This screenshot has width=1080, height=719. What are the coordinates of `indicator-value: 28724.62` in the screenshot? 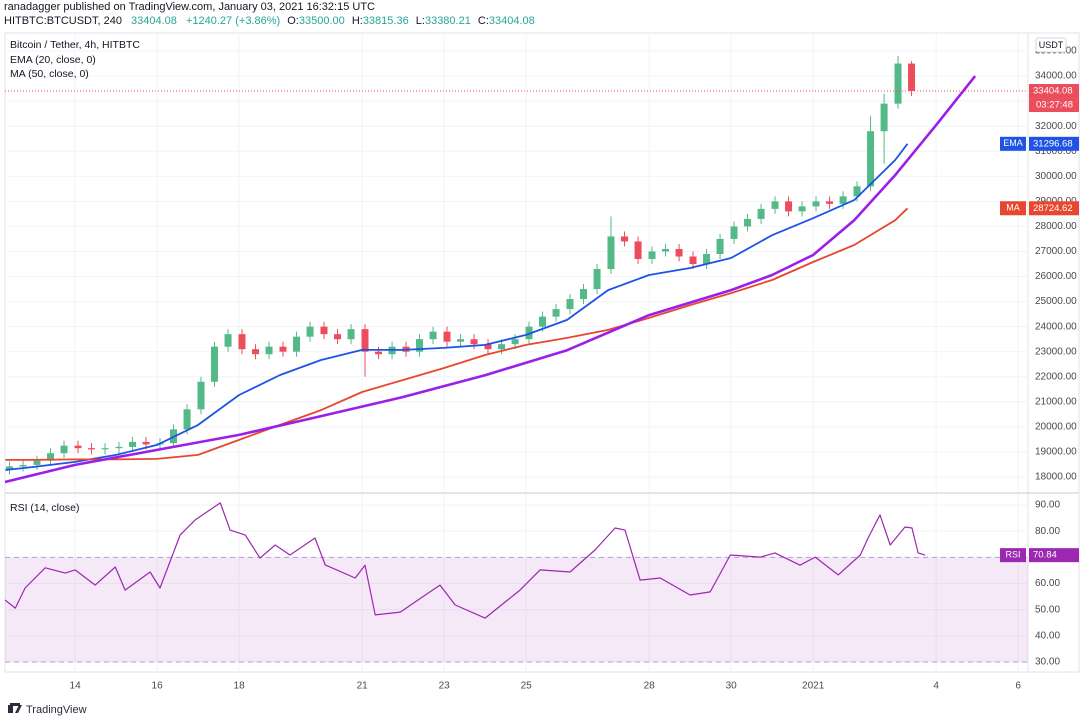 It's located at (1053, 208).